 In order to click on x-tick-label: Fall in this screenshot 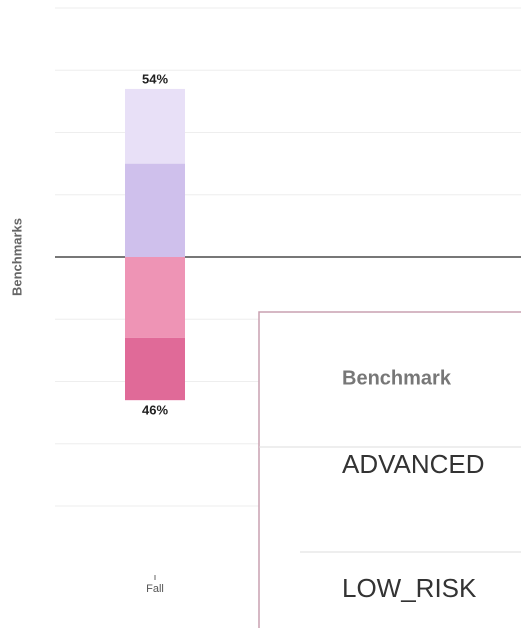, I will do `click(155, 589)`.